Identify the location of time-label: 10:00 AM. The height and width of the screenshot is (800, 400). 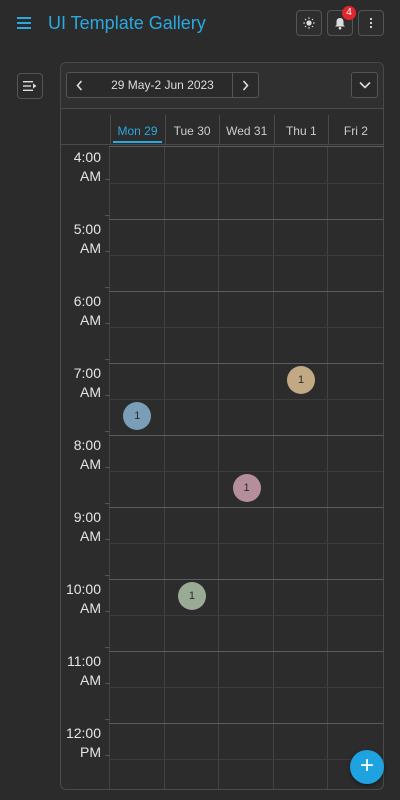
(81, 599).